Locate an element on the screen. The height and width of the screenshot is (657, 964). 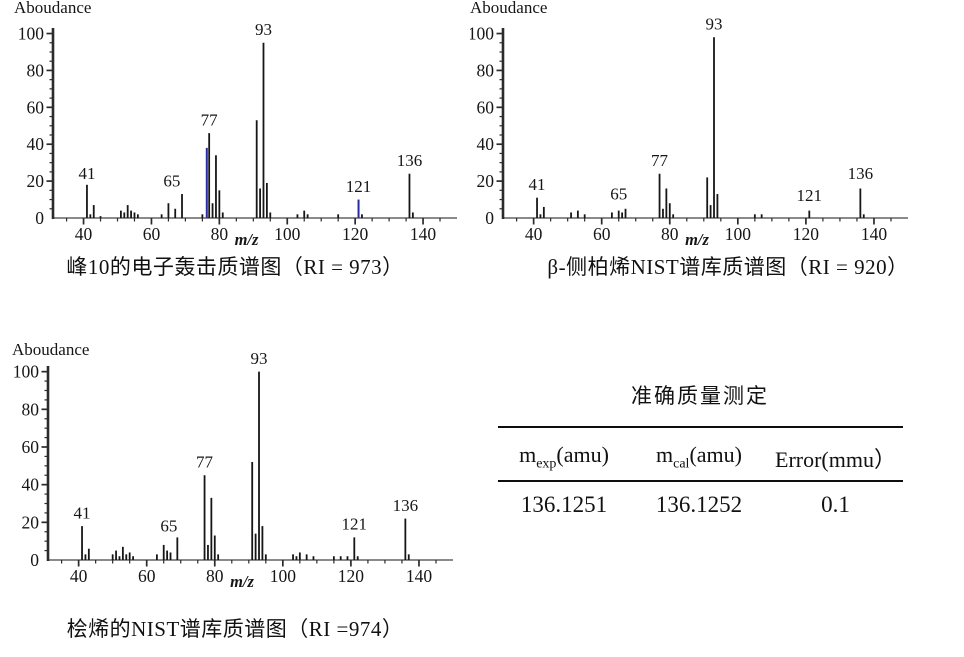
table-value-cell: 136.1251 is located at coordinates (564, 504).